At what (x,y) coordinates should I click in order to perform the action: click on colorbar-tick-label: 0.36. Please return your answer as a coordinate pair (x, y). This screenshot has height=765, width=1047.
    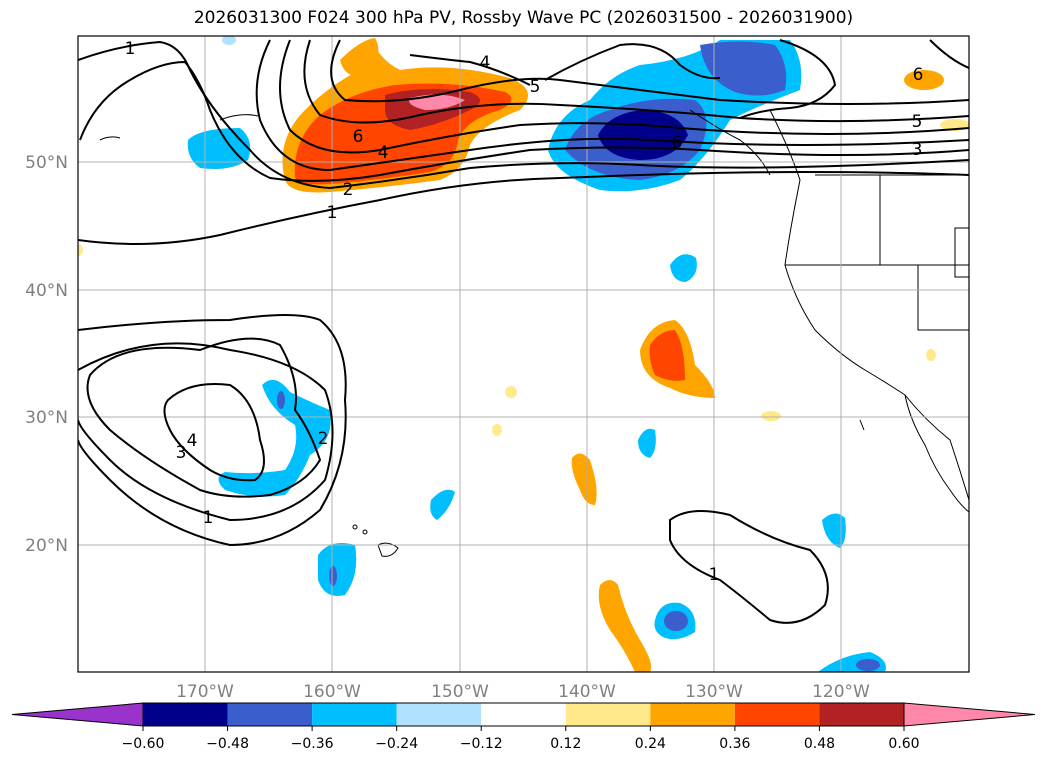
    Looking at the image, I should click on (734, 744).